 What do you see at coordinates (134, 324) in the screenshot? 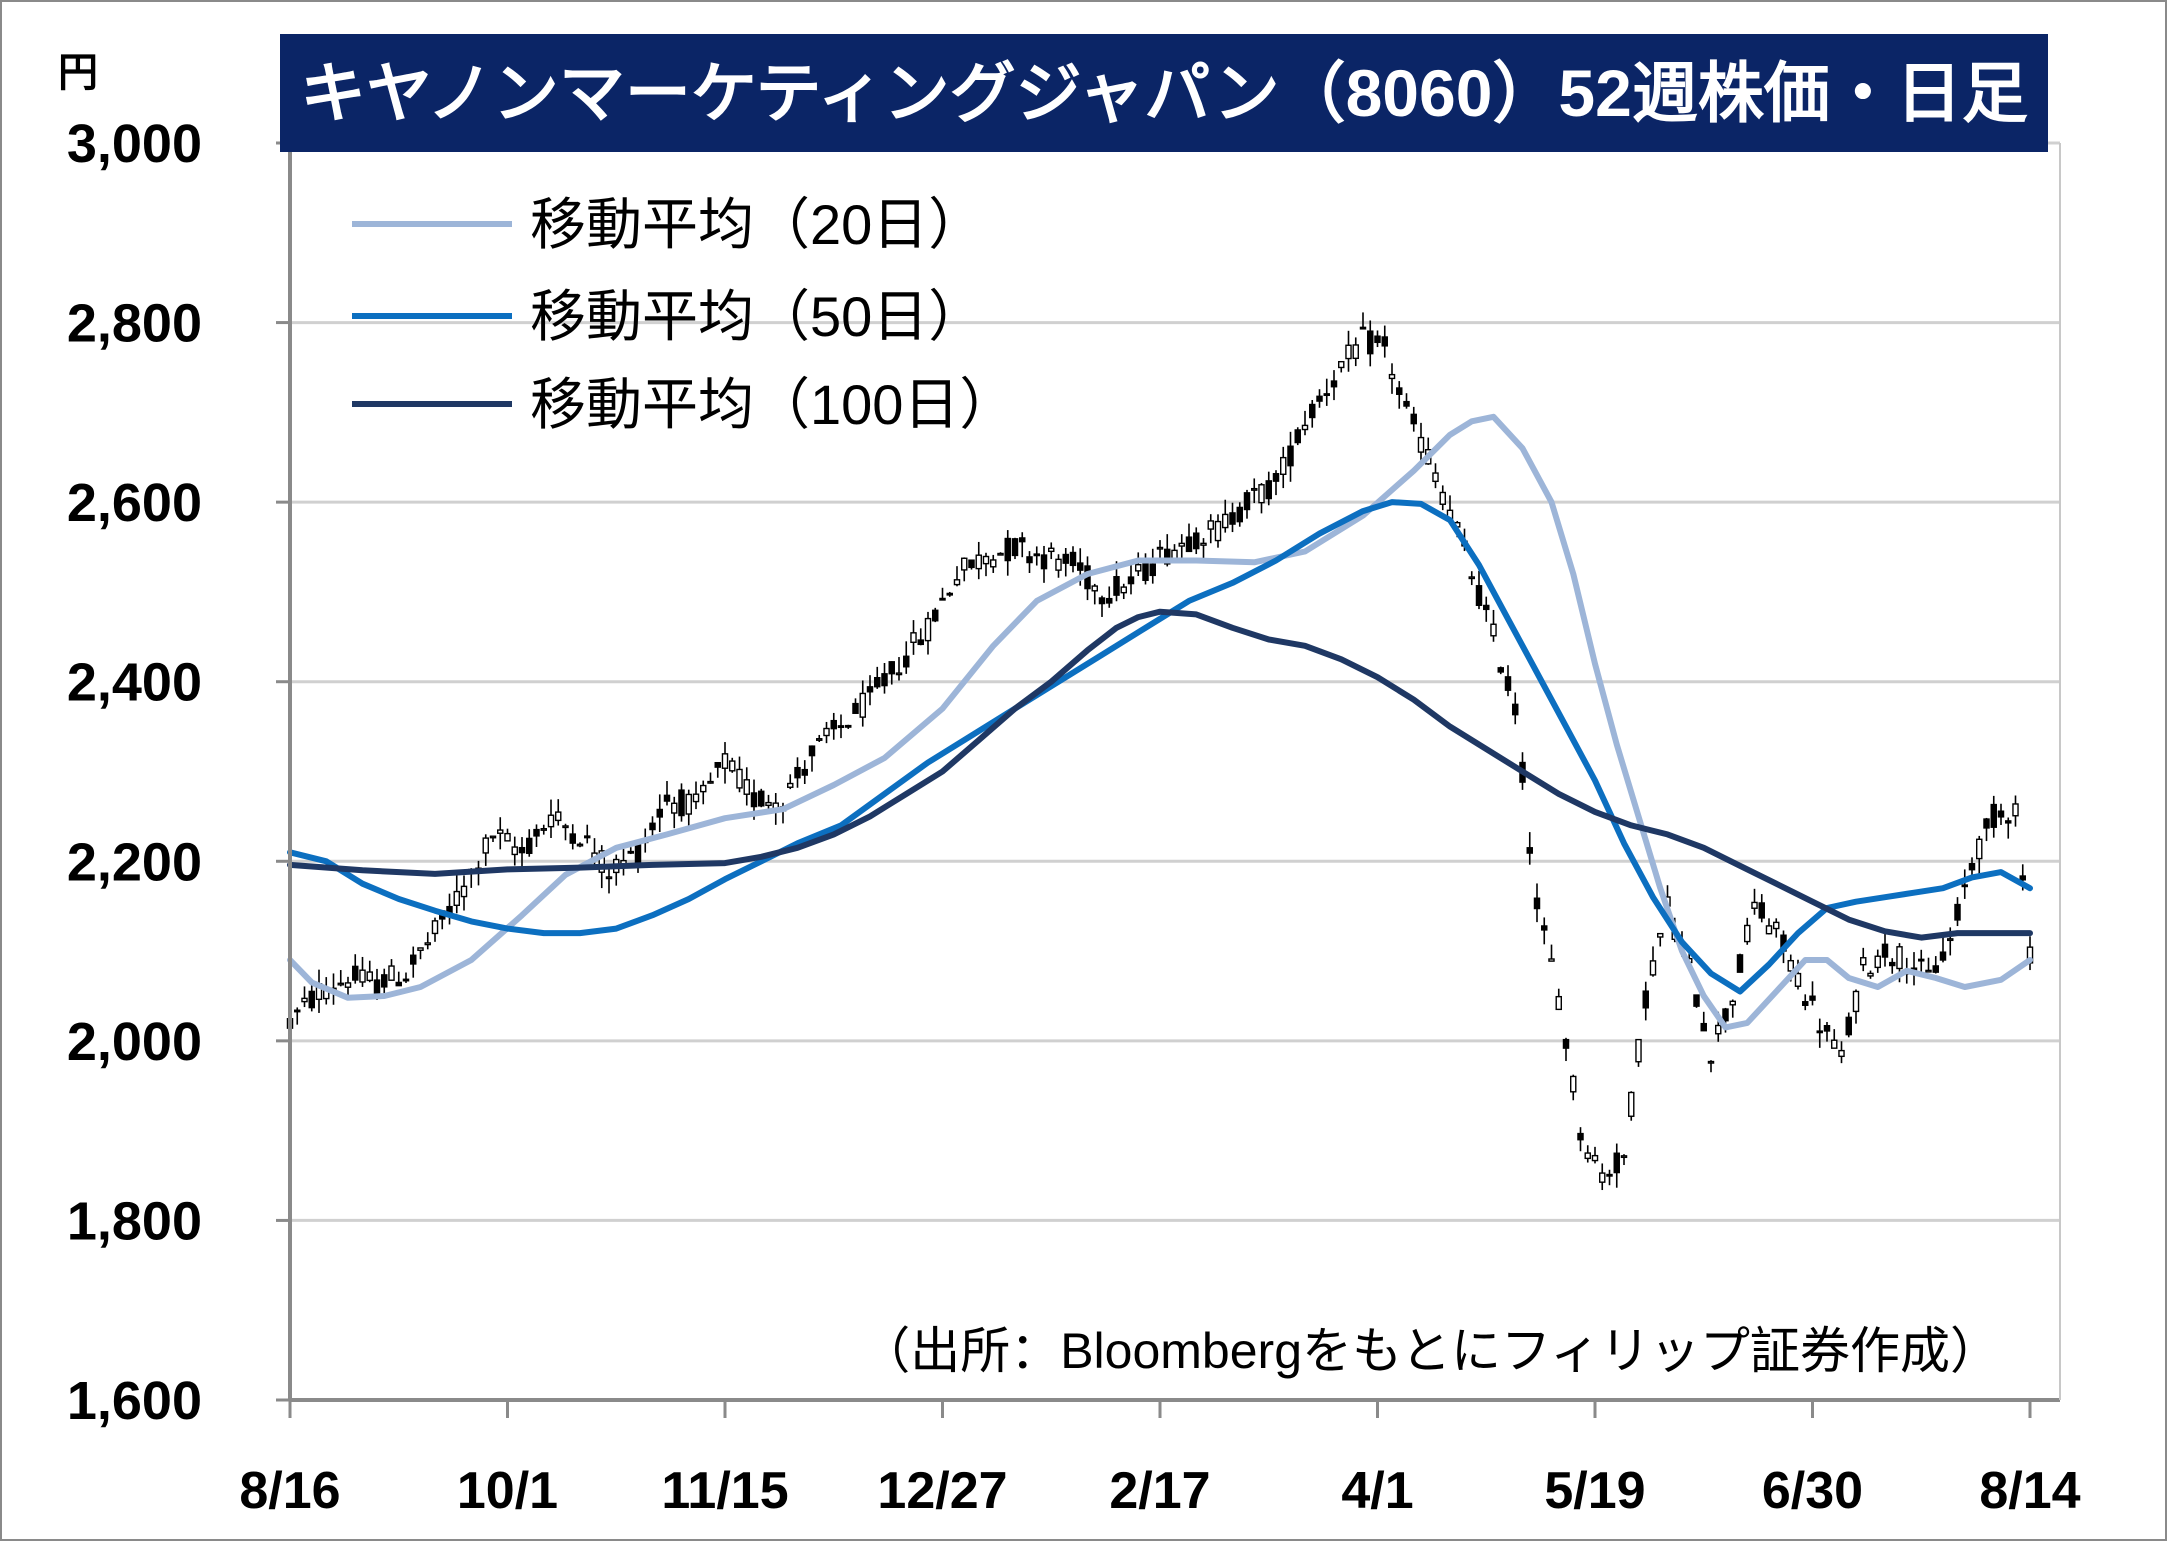
I see `y-tick-label: 2,800` at bounding box center [134, 324].